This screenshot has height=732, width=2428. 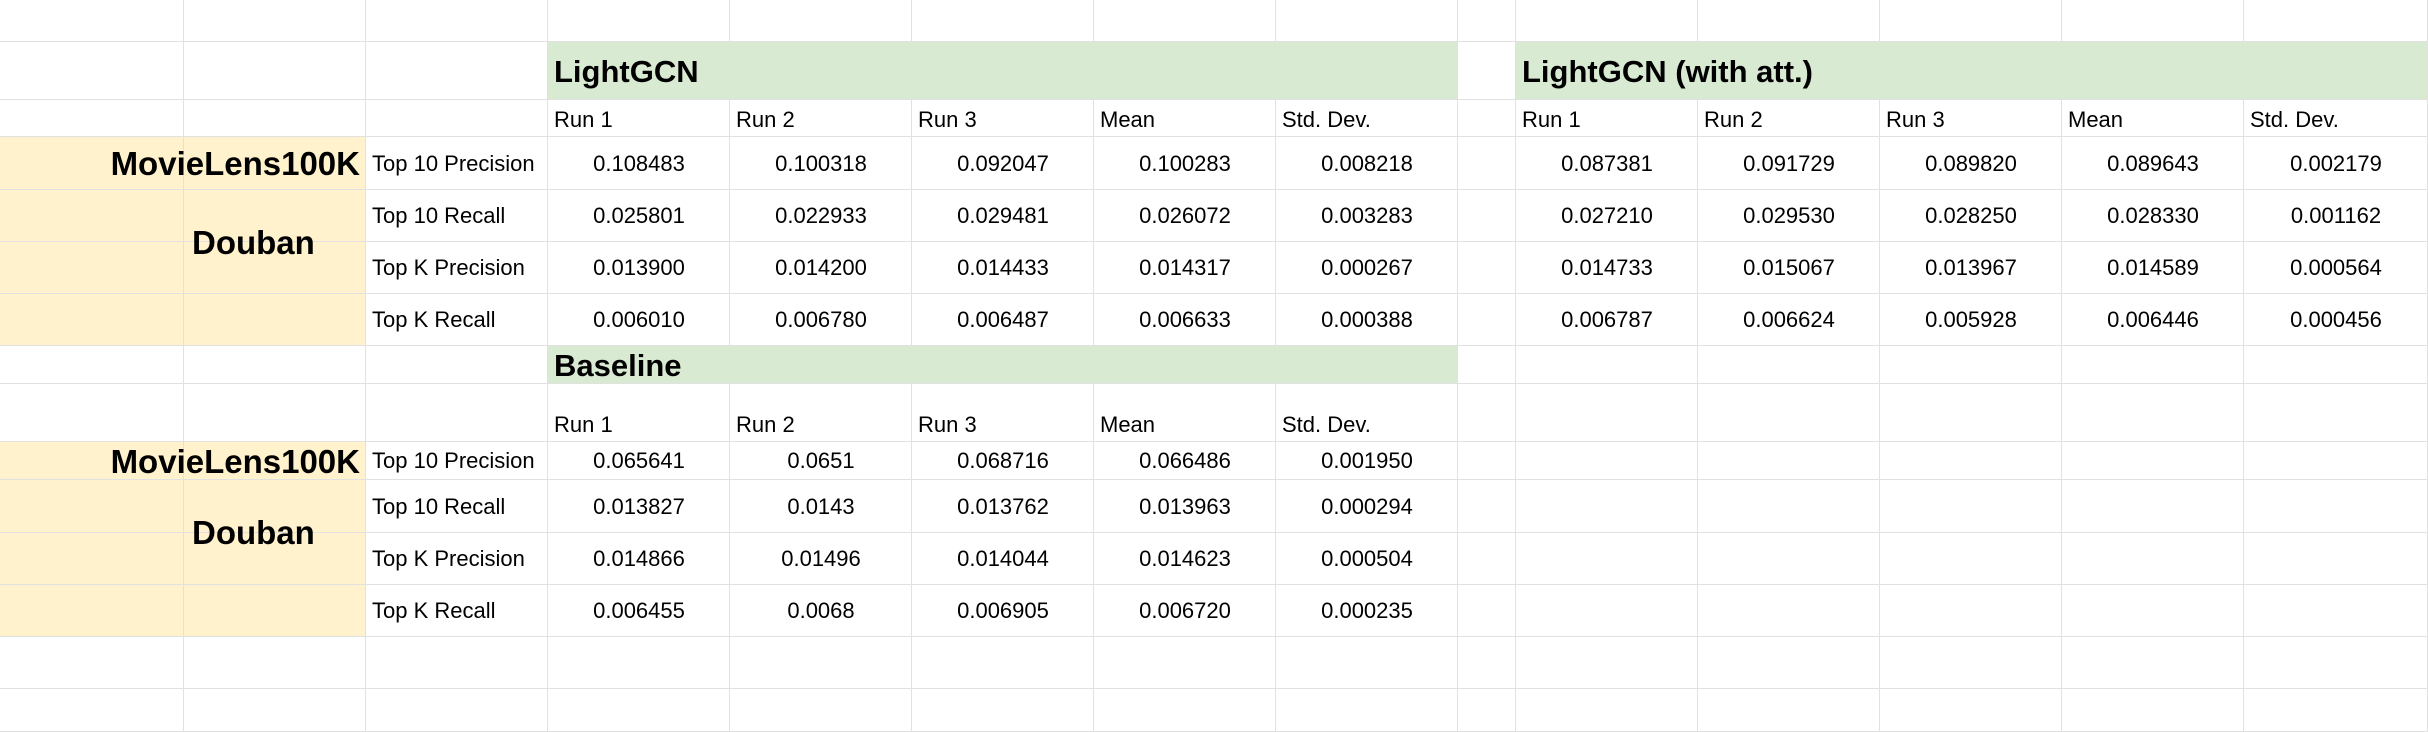 I want to click on value-cell: 0.0143, so click(x=821, y=506).